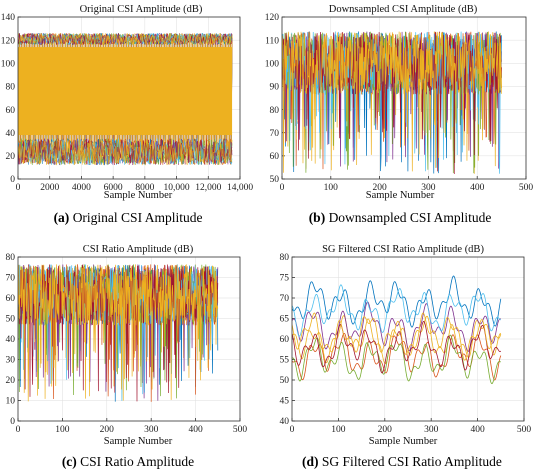 This screenshot has width=550, height=474. What do you see at coordinates (177, 188) in the screenshot?
I see `x-tick-label: 10,000` at bounding box center [177, 188].